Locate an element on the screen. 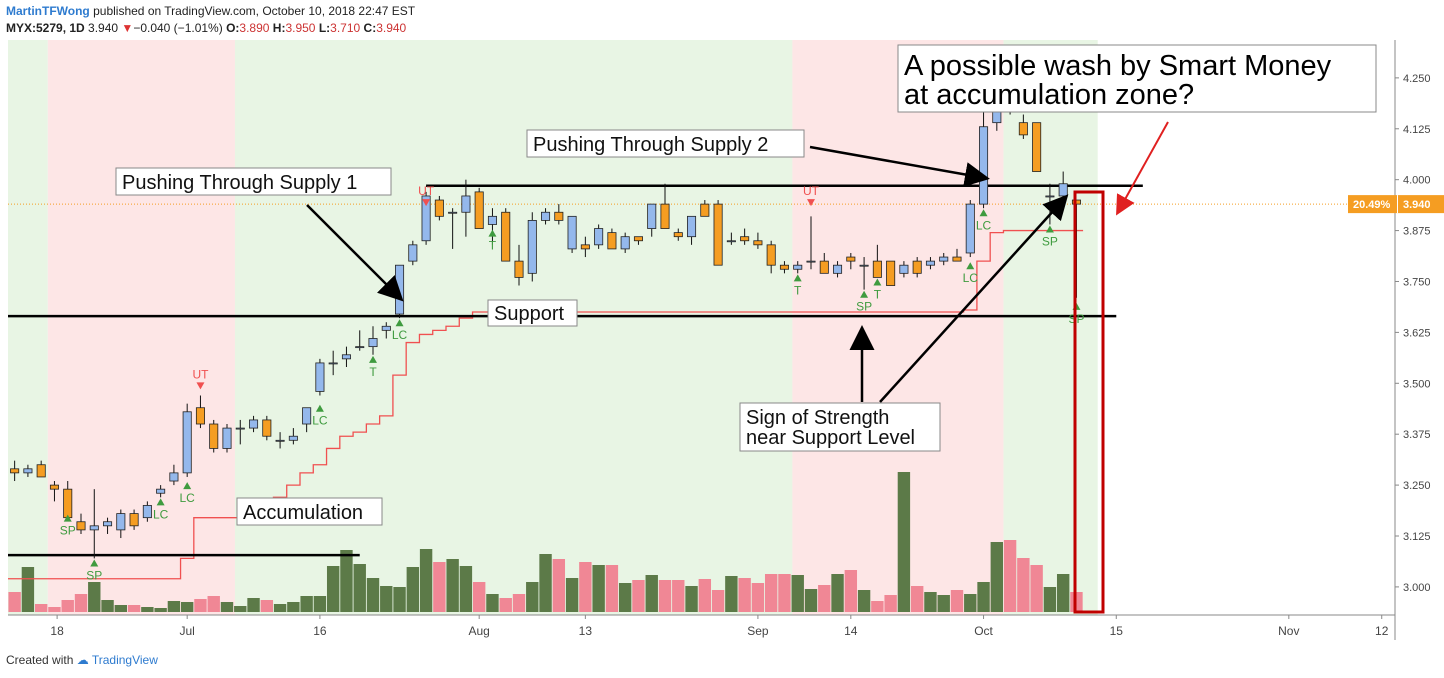  author: MartinTFWong is located at coordinates (48, 11).